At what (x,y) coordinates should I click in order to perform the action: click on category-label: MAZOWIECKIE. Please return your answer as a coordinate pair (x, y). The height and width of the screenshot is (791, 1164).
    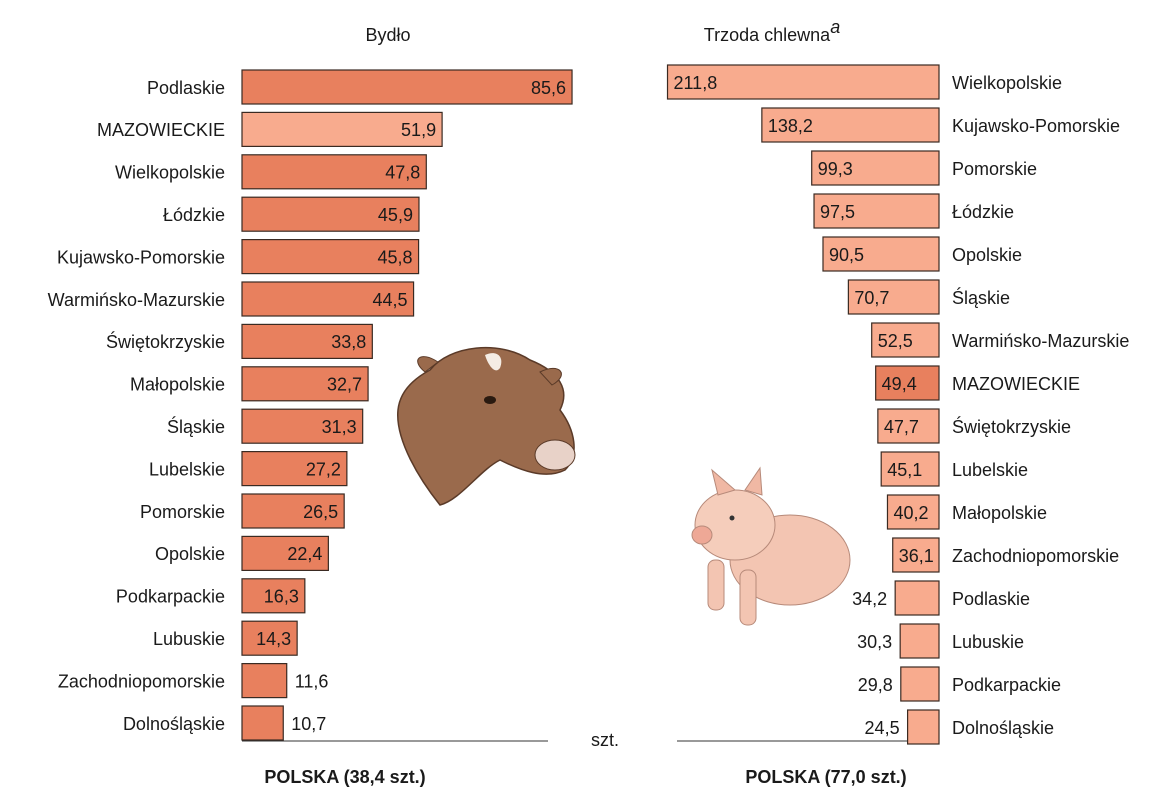
    Looking at the image, I should click on (161, 130).